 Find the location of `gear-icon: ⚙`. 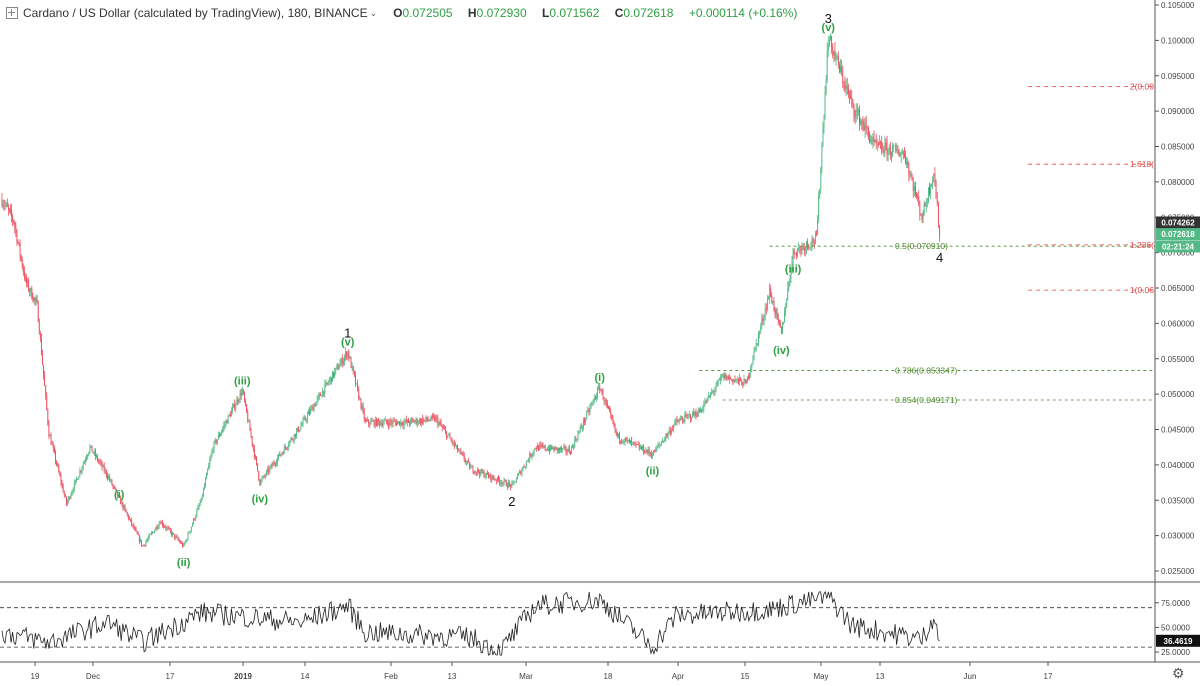

gear-icon: ⚙ is located at coordinates (1178, 673).